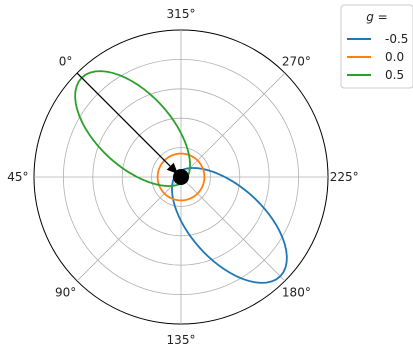 The width and height of the screenshot is (413, 353). What do you see at coordinates (296, 292) in the screenshot?
I see `angular-tick-label: 180°` at bounding box center [296, 292].